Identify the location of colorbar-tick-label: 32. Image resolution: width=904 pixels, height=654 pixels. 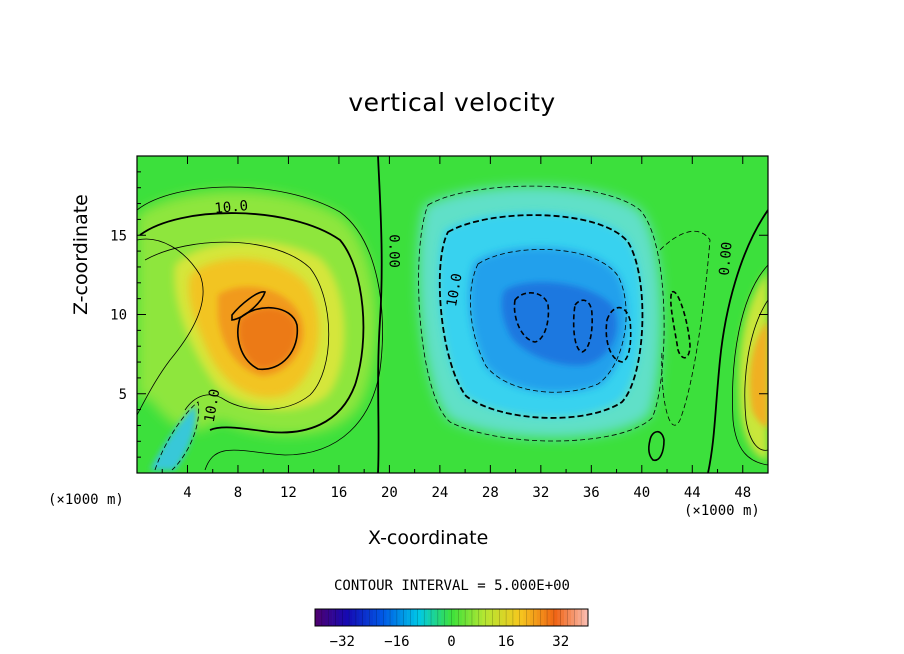
(560, 642).